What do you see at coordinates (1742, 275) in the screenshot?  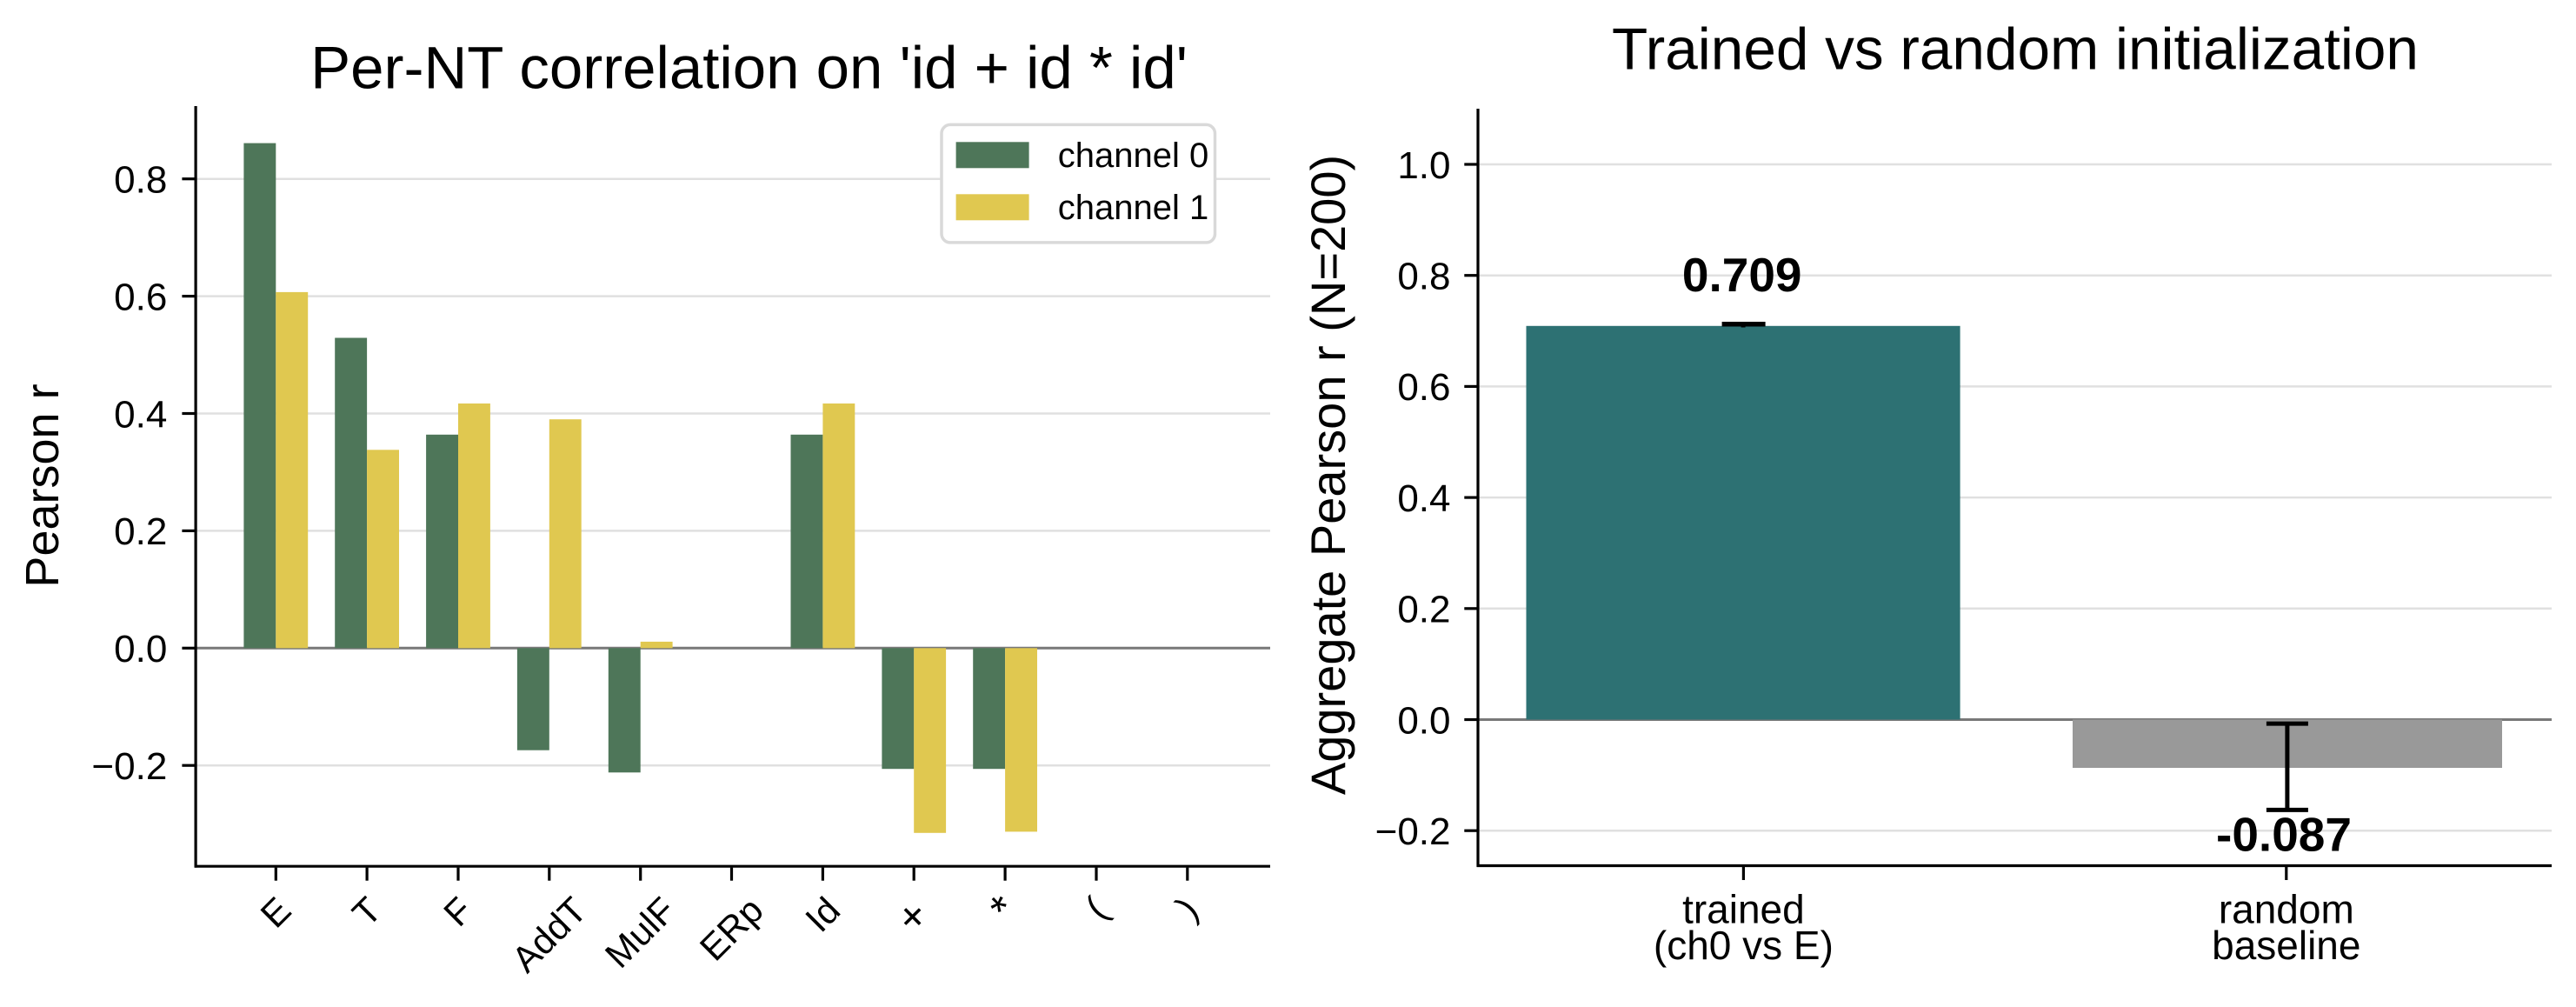 I see `svg-text: 0.709` at bounding box center [1742, 275].